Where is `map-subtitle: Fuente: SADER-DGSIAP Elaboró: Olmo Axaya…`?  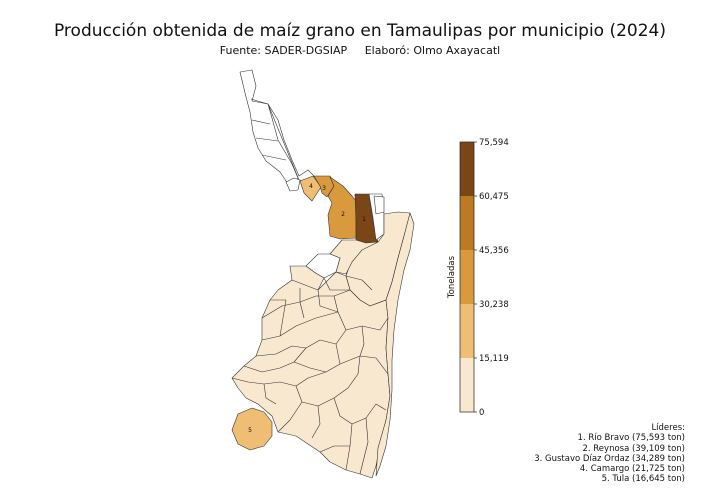
map-subtitle: Fuente: SADER-DGSIAP Elaboró: Olmo Axaya… is located at coordinates (360, 50).